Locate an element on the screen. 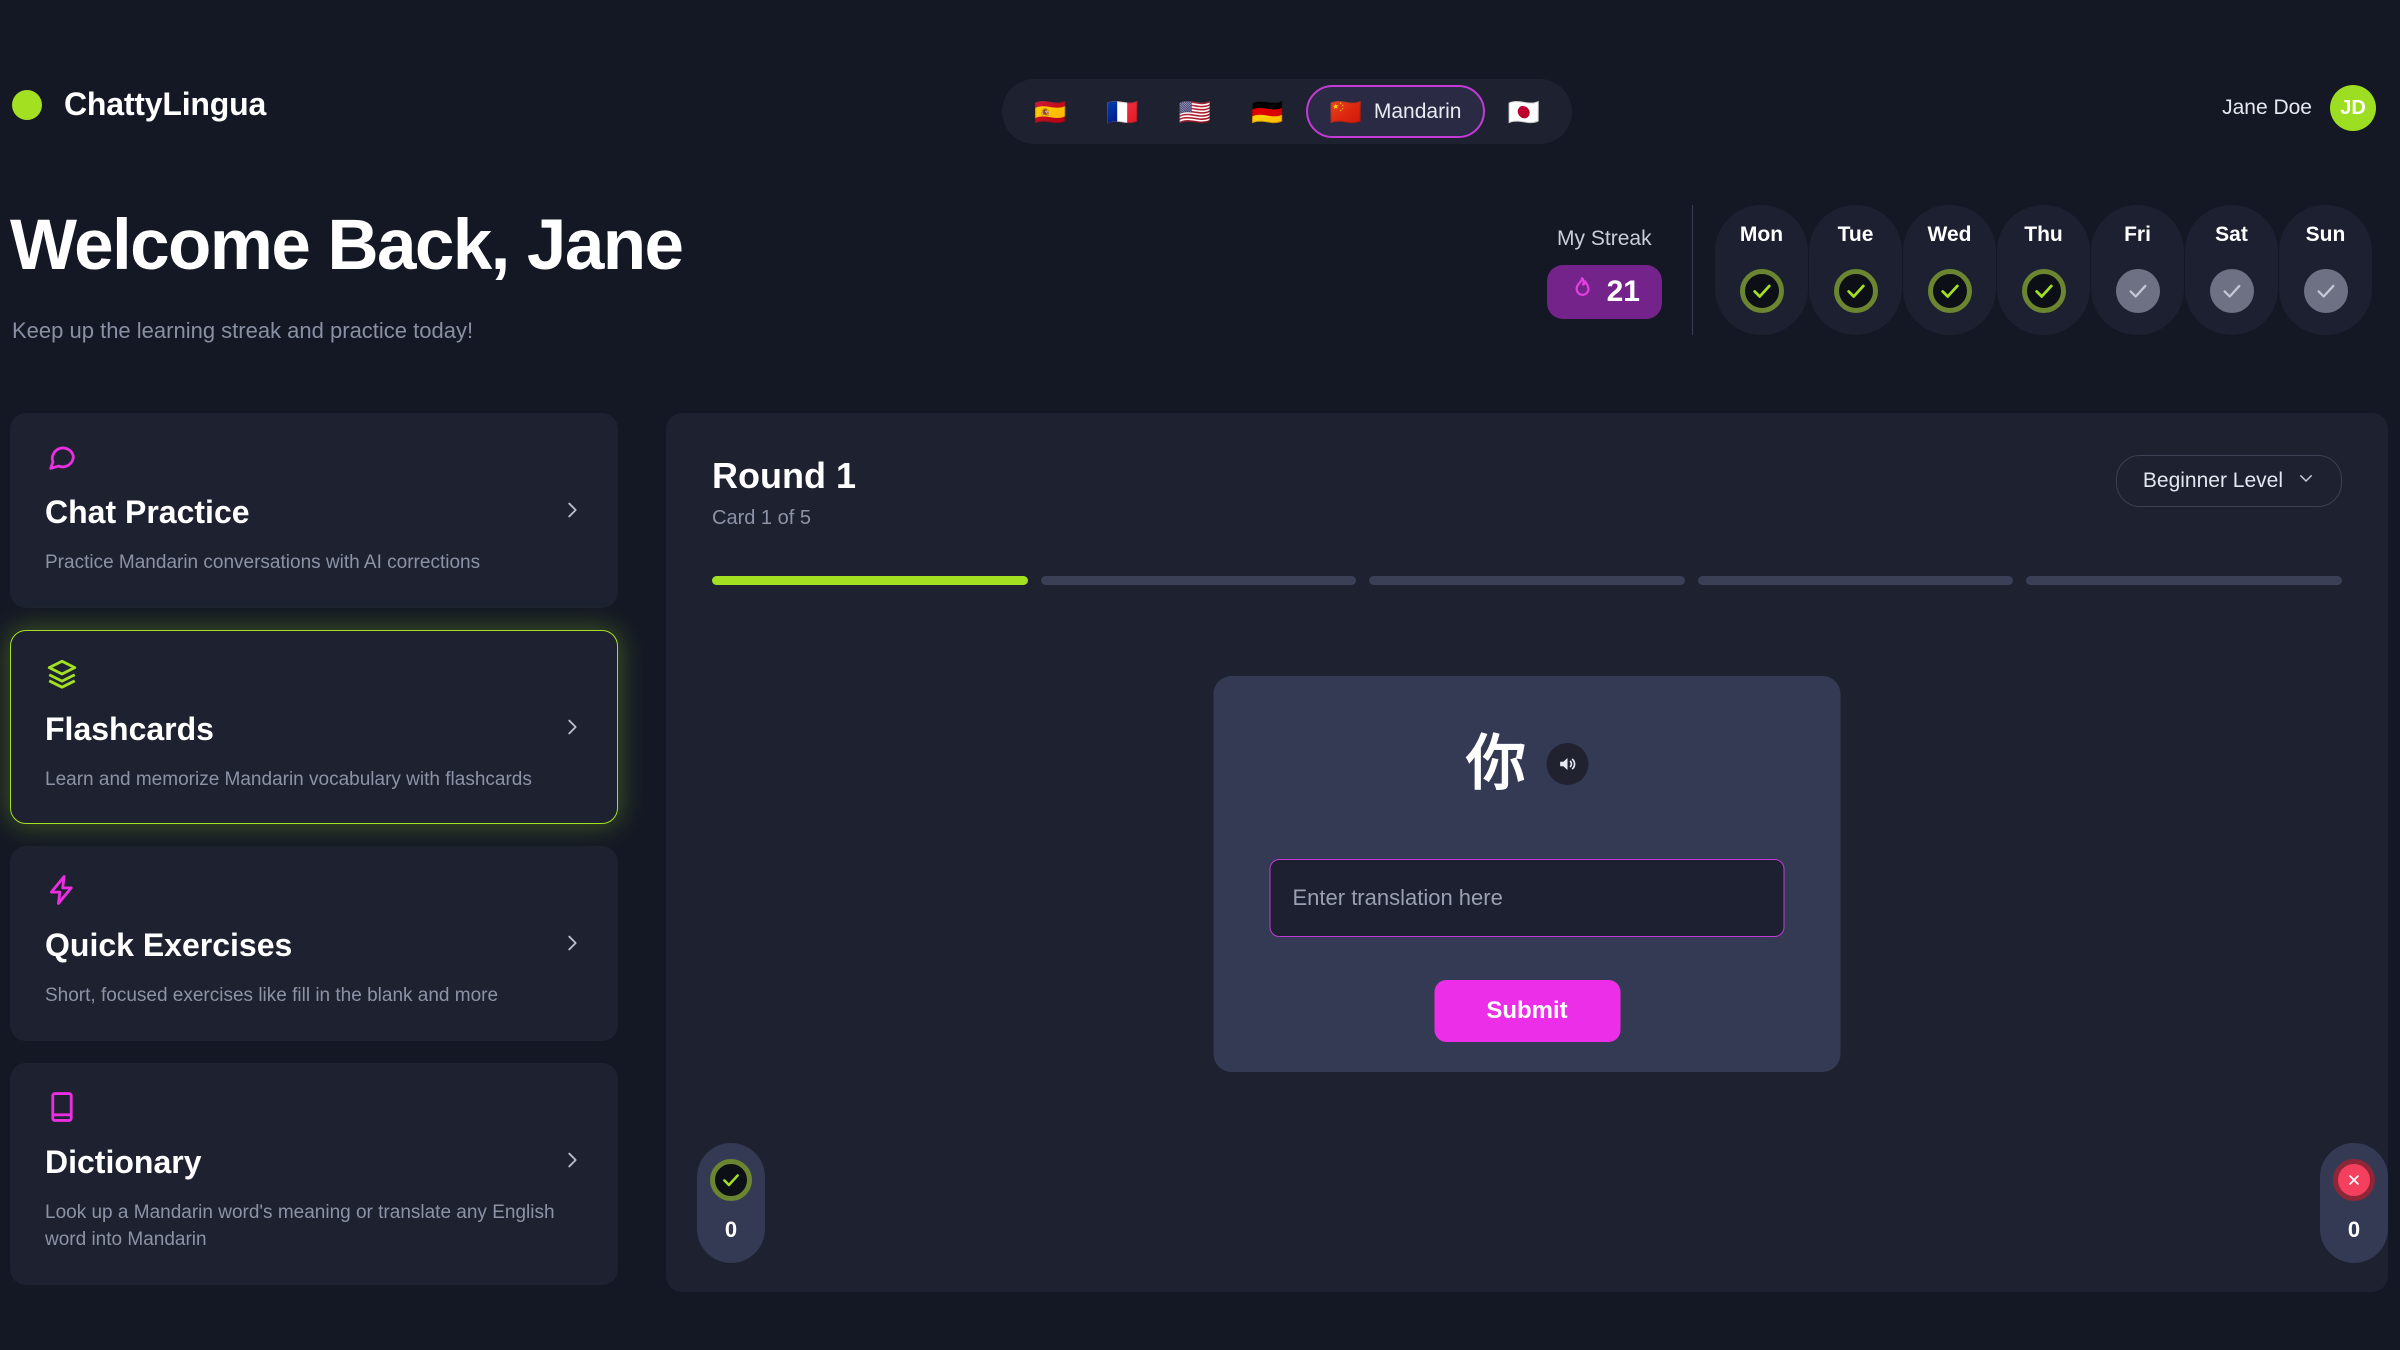 This screenshot has height=1350, width=2400. streak-day-wed: Wed is located at coordinates (1949, 270).